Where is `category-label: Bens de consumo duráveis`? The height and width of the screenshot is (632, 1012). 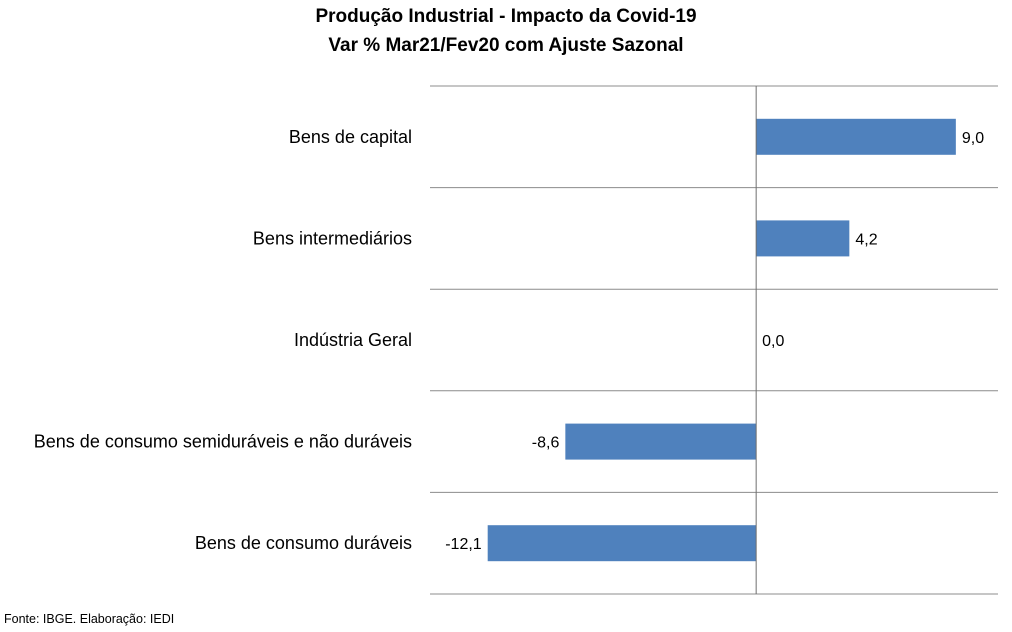
category-label: Bens de consumo duráveis is located at coordinates (303, 543).